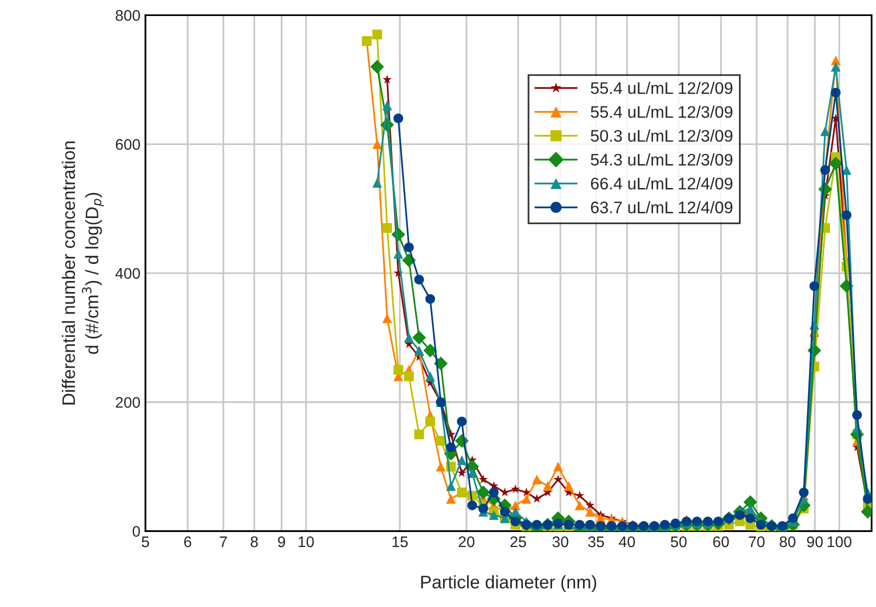 Image resolution: width=876 pixels, height=607 pixels. Describe the element at coordinates (560, 542) in the screenshot. I see `x-tick-label: 30` at that location.